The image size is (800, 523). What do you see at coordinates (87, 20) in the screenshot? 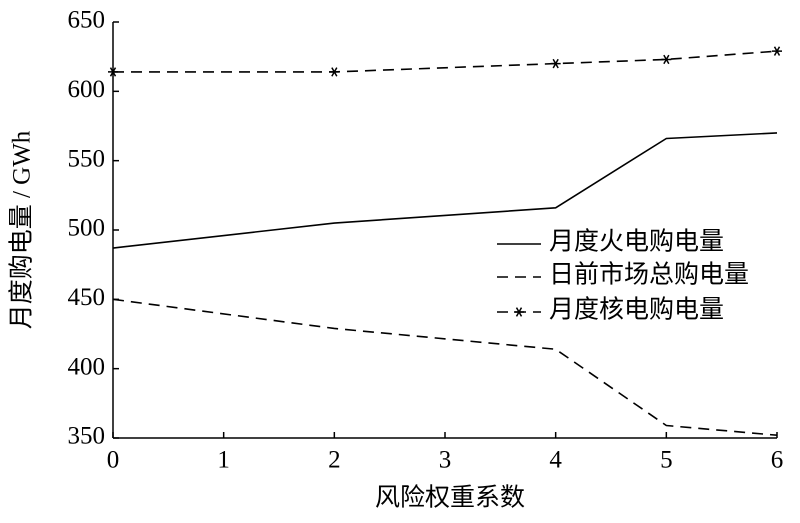
I see `y-tick-label: 650` at bounding box center [87, 20].